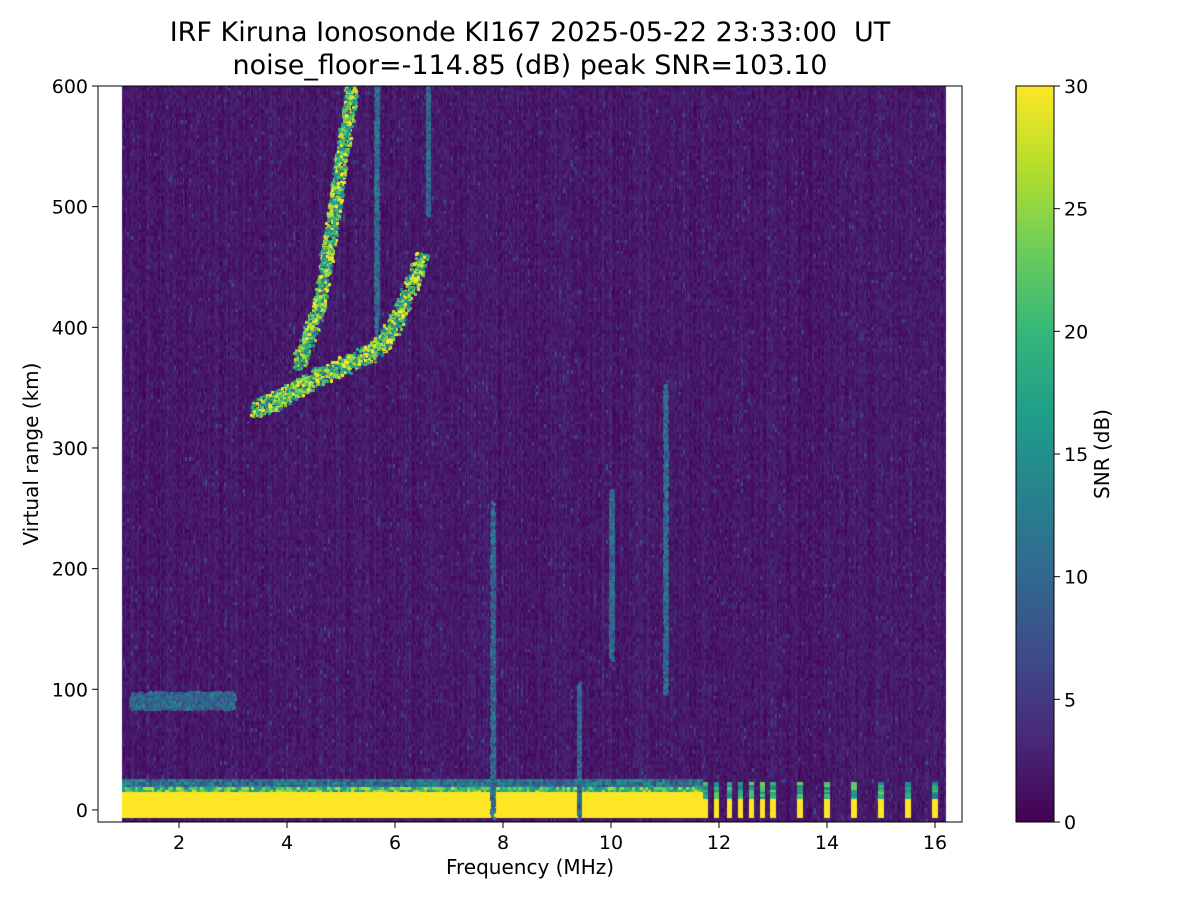  Describe the element at coordinates (1076, 87) in the screenshot. I see `colorbar-tick-label: 30` at that location.